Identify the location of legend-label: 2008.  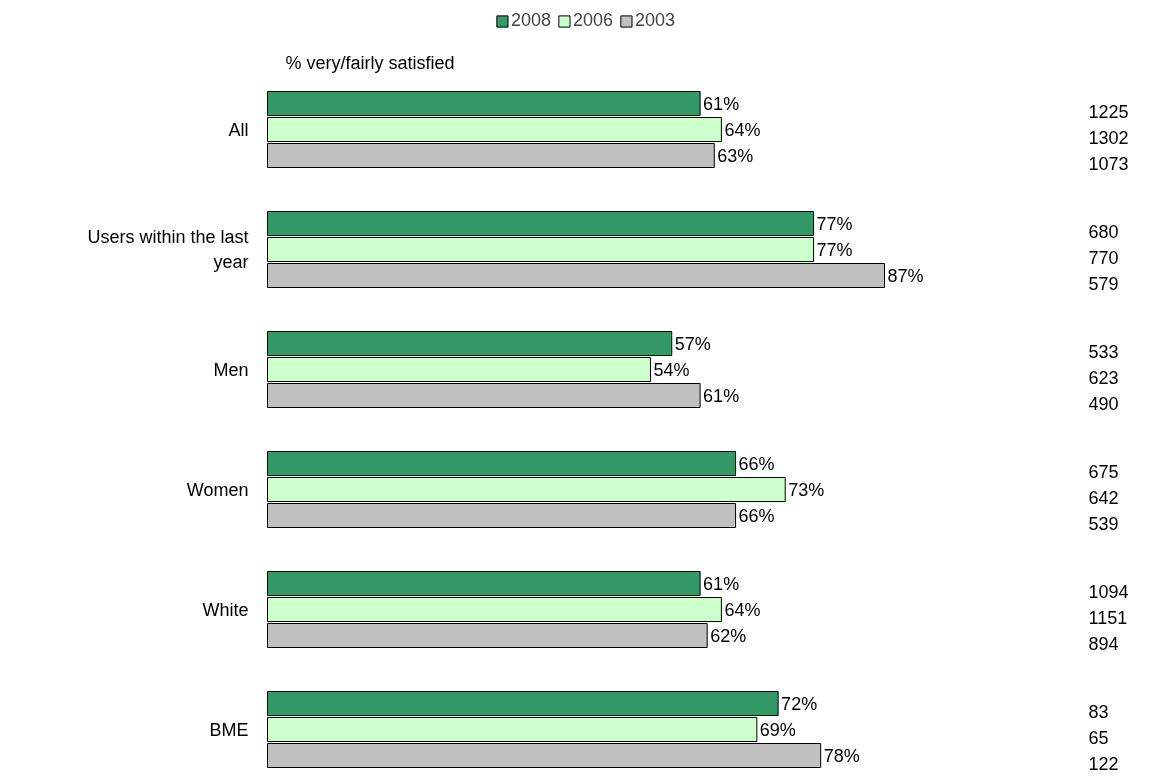
(530, 20).